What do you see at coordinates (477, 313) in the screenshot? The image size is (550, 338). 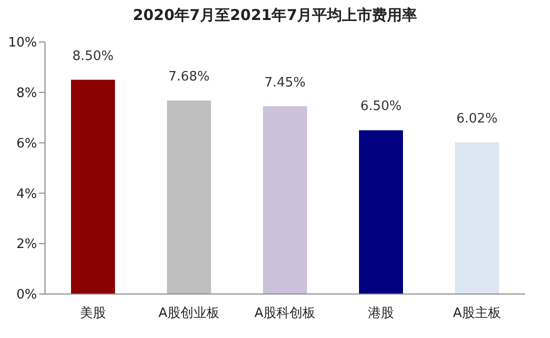 I see `x-tick-label: A股主板` at bounding box center [477, 313].